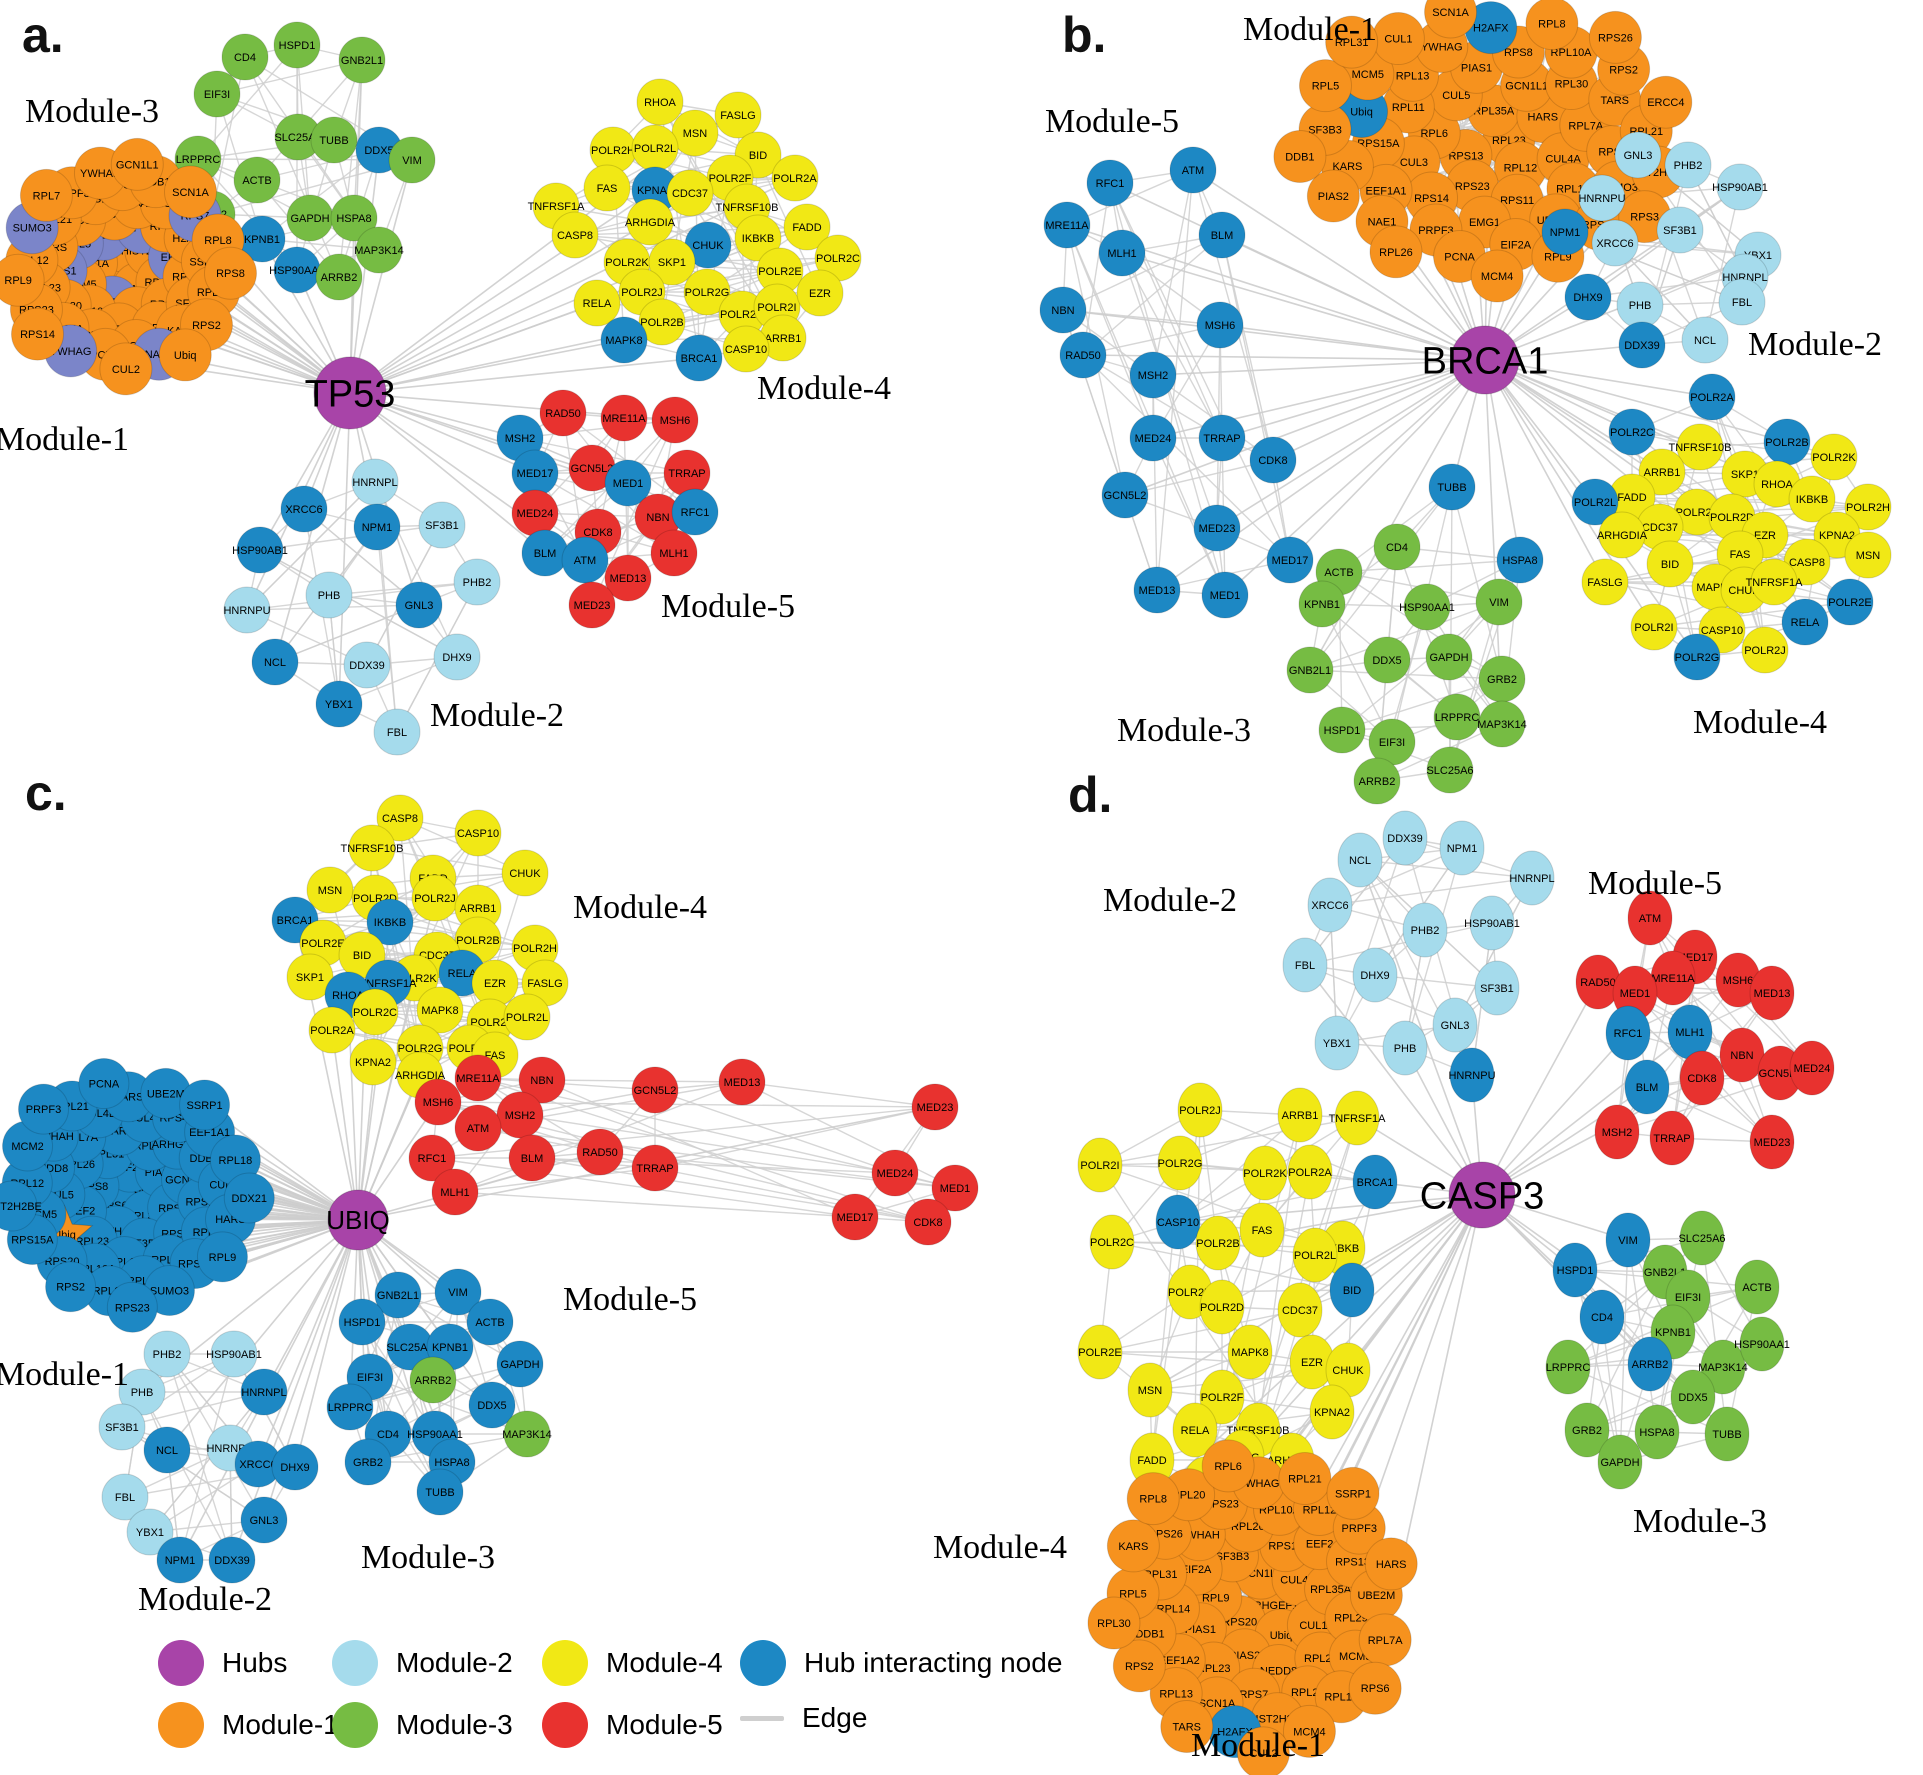  I want to click on node-RPS8: RPS8, so click(230, 273).